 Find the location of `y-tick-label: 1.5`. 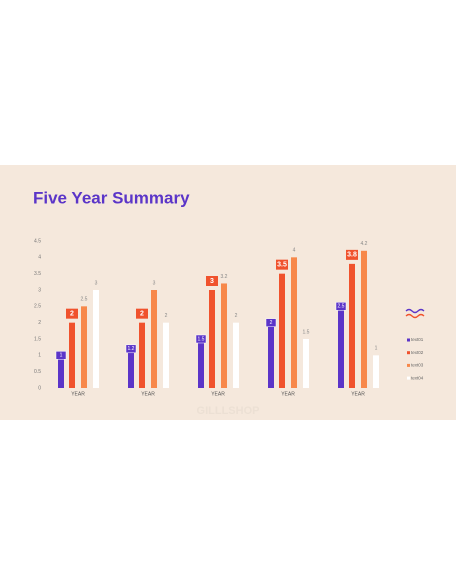

y-tick-label: 1.5 is located at coordinates (37, 339).